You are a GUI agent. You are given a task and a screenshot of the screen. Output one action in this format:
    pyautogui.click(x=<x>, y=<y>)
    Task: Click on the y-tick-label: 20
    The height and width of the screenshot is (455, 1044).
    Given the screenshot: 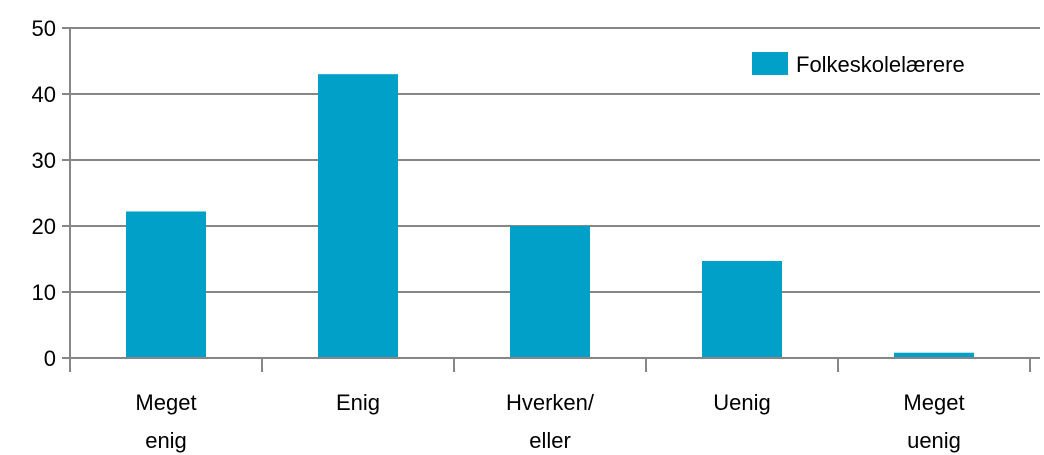 What is the action you would take?
    pyautogui.click(x=44, y=226)
    